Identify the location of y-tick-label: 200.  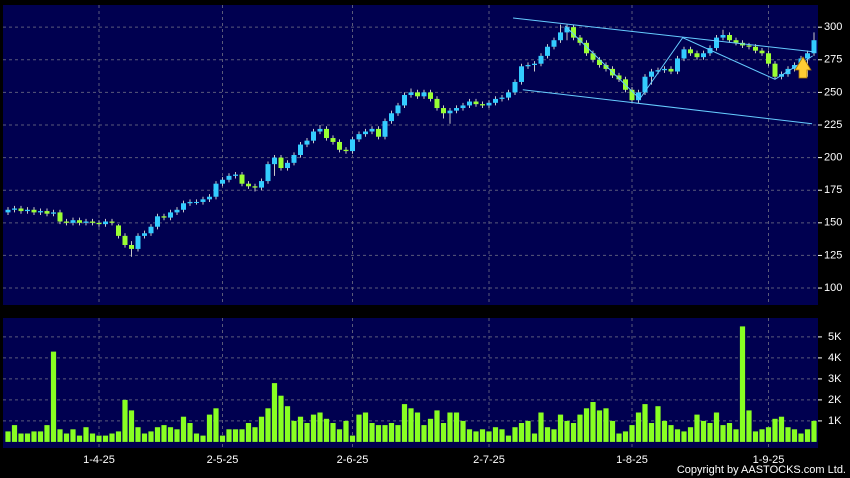
(833, 158).